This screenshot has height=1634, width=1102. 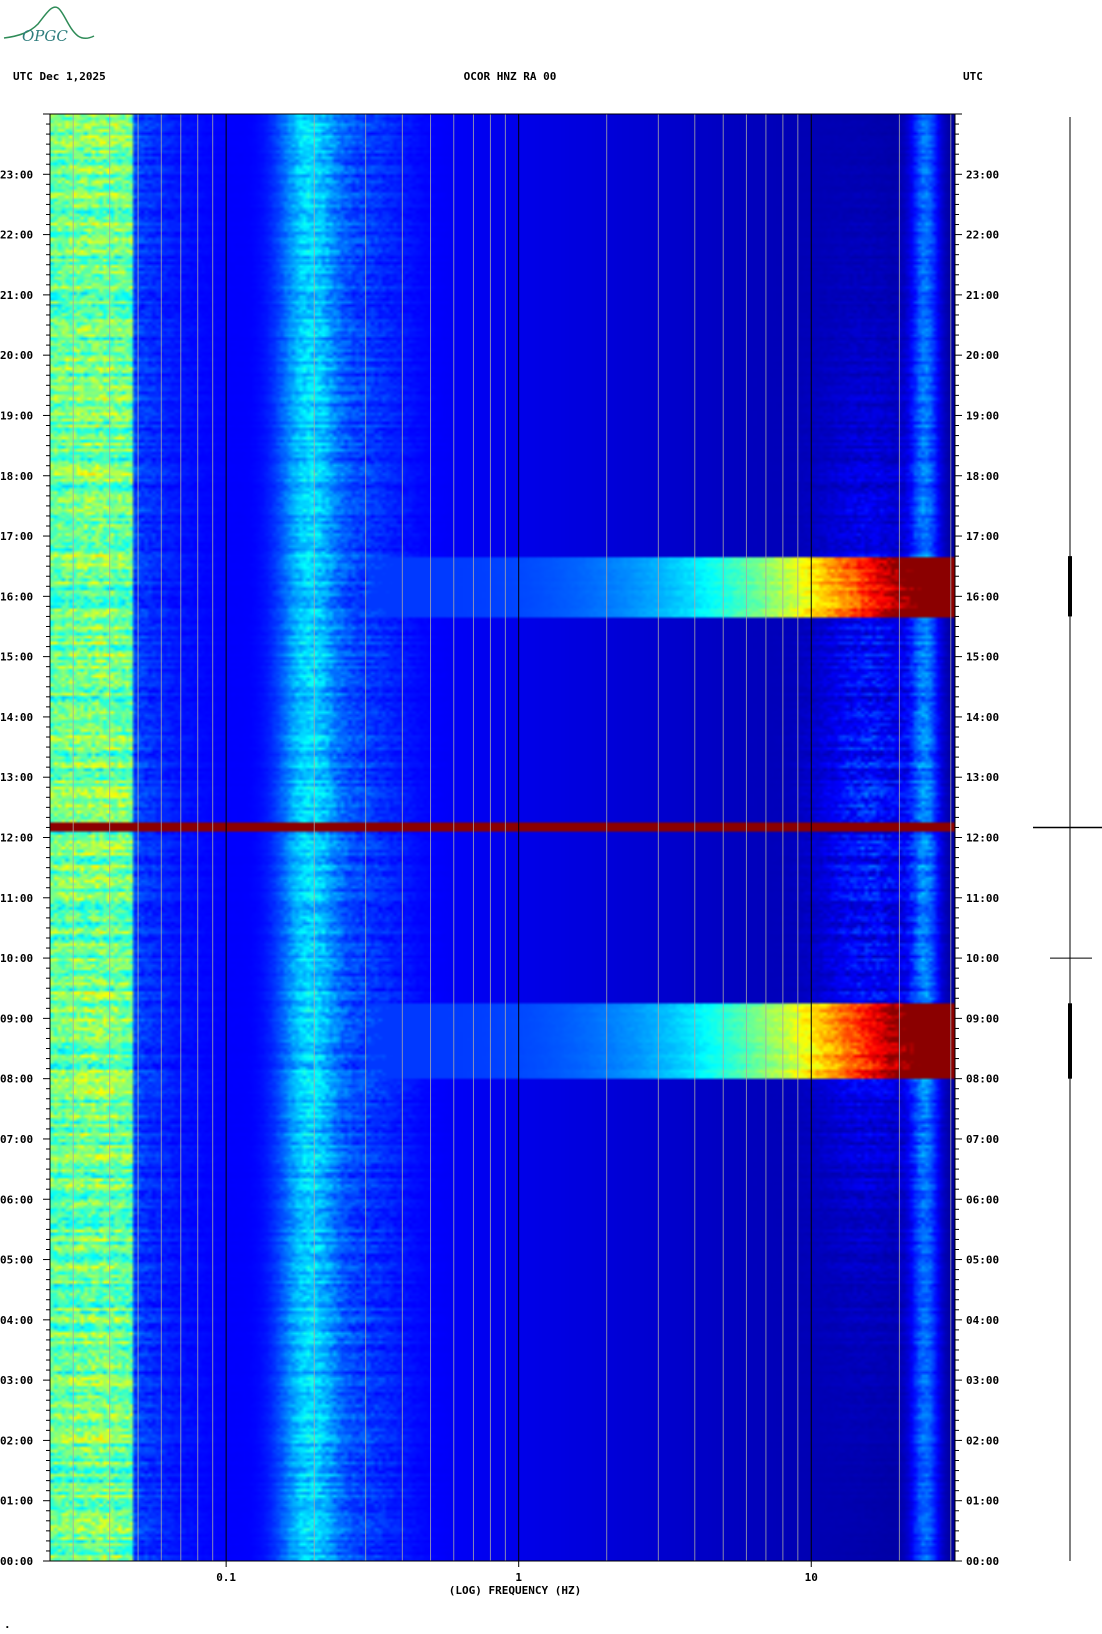 What do you see at coordinates (982, 838) in the screenshot?
I see `time-tick-label-right: 12:00` at bounding box center [982, 838].